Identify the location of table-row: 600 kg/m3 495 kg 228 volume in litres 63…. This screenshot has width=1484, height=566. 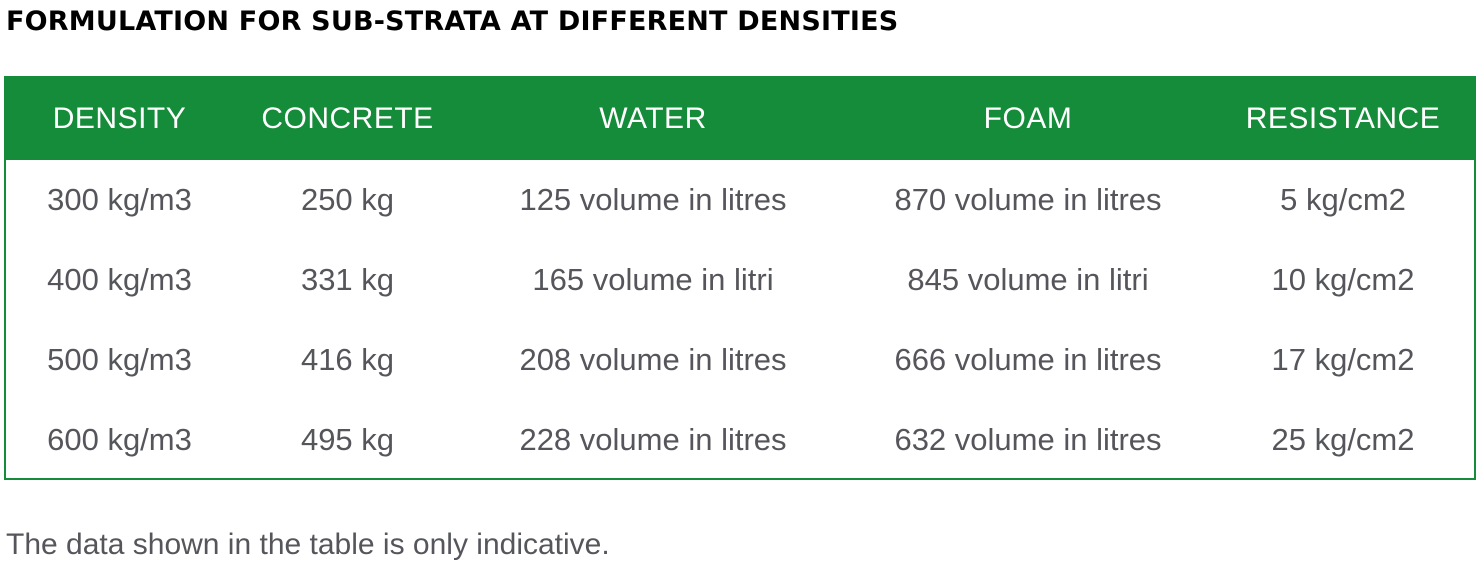
(740, 440).